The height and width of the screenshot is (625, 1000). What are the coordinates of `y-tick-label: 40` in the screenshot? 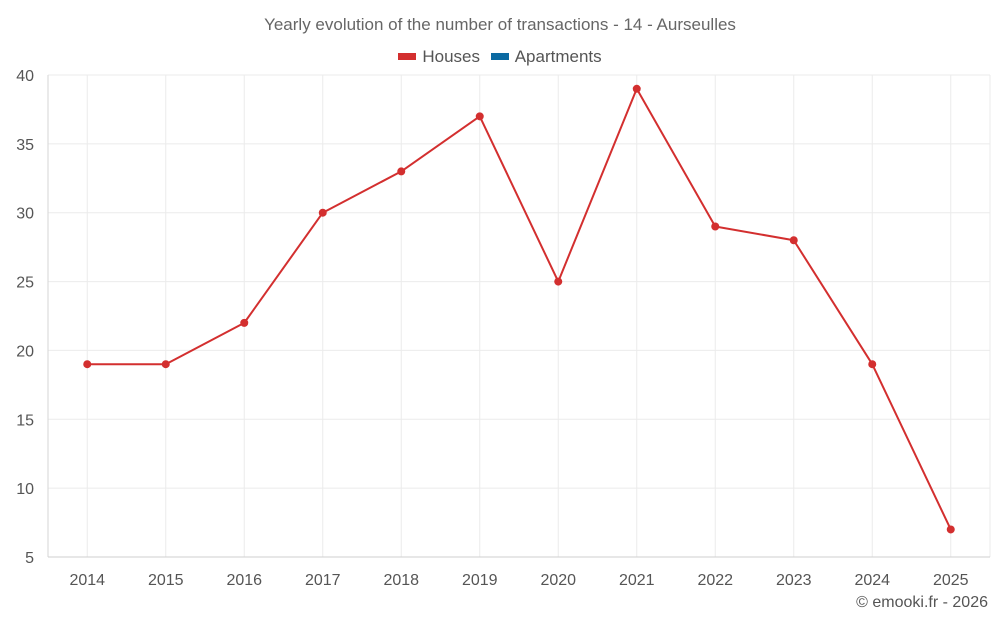 It's located at (25, 76).